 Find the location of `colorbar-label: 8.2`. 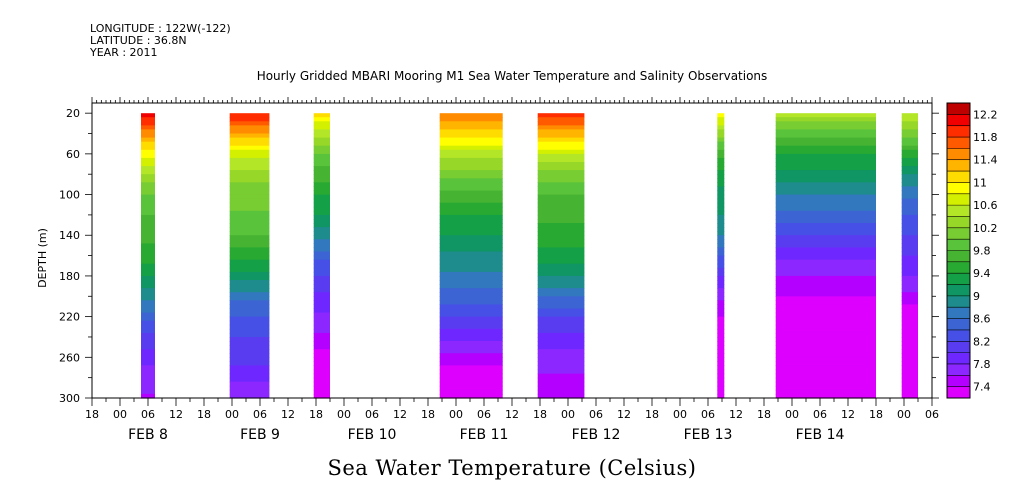

colorbar-label: 8.2 is located at coordinates (982, 341).